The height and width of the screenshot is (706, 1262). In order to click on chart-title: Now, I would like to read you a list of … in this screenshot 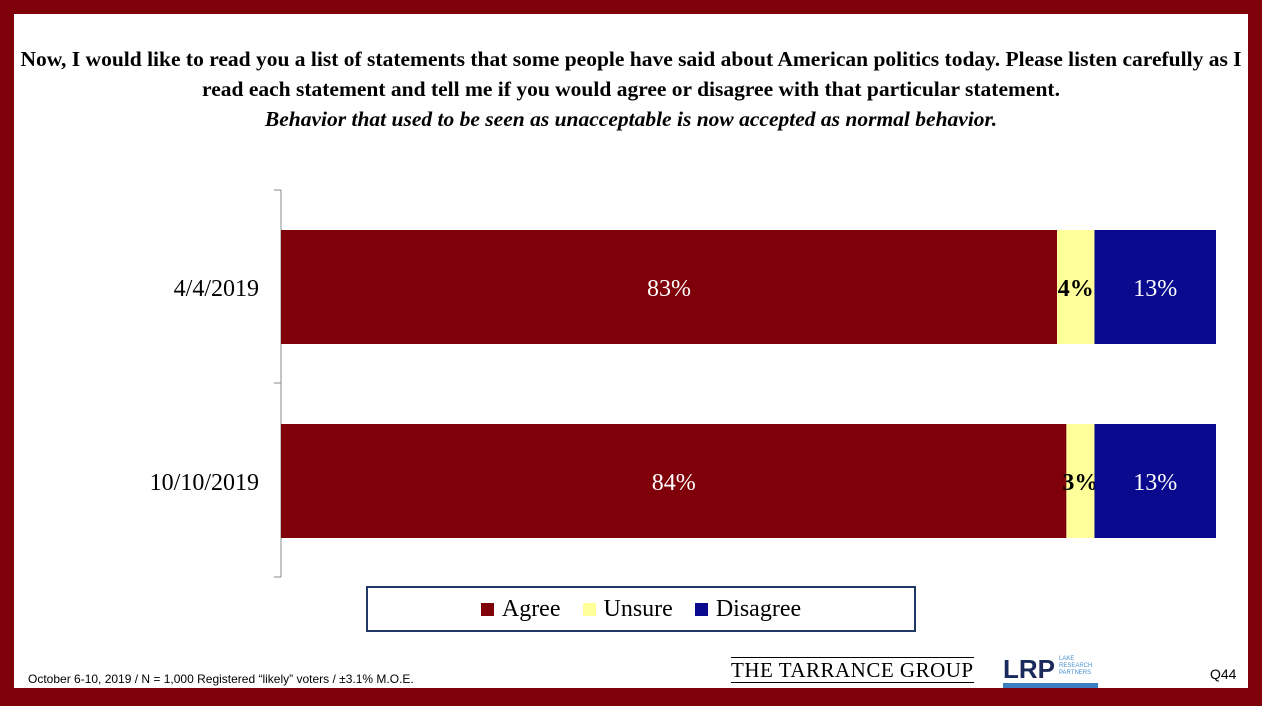, I will do `click(631, 89)`.